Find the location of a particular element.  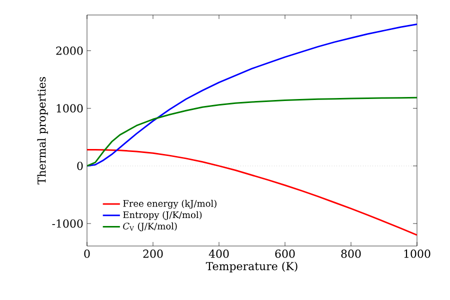

y-tick-label: -1000 is located at coordinates (67, 223).